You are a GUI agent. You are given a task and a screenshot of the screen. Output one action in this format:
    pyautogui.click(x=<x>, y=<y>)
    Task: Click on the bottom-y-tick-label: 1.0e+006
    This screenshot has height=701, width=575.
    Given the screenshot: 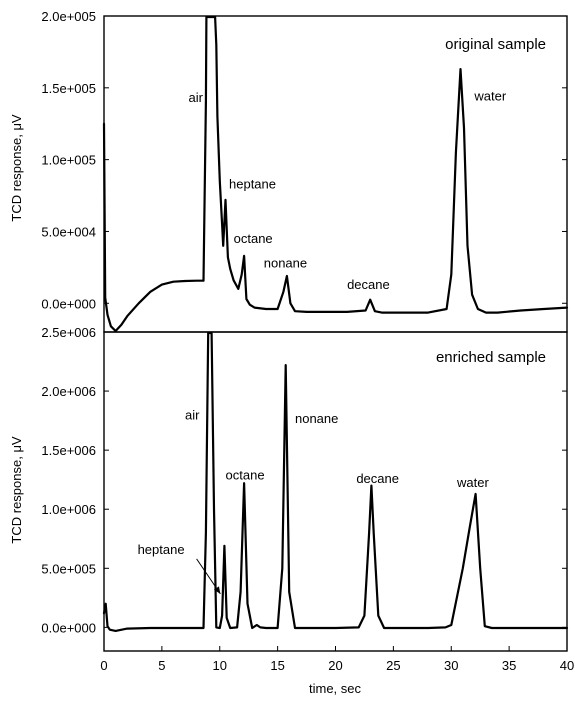 What is the action you would take?
    pyautogui.click(x=68, y=509)
    